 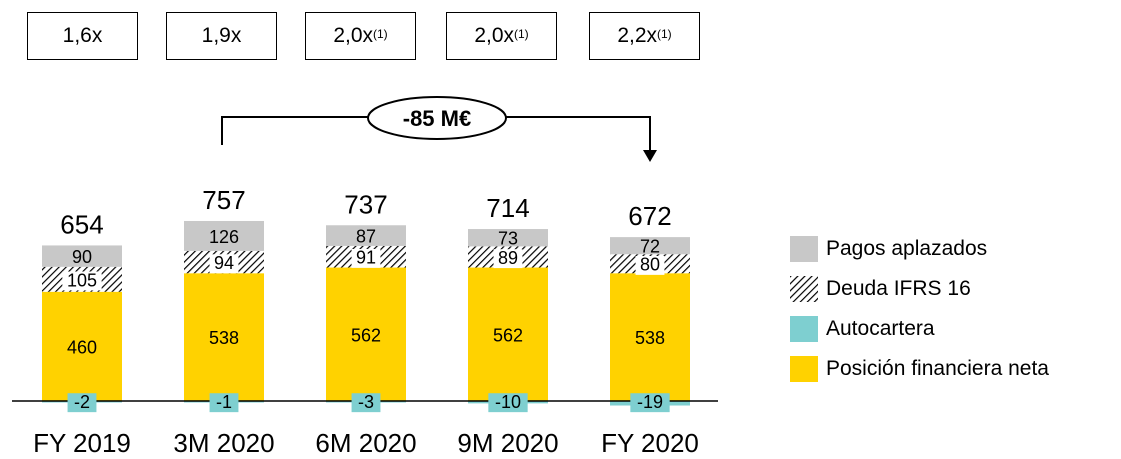 I want to click on label-deuda-ifrs-16: 94, so click(x=224, y=263).